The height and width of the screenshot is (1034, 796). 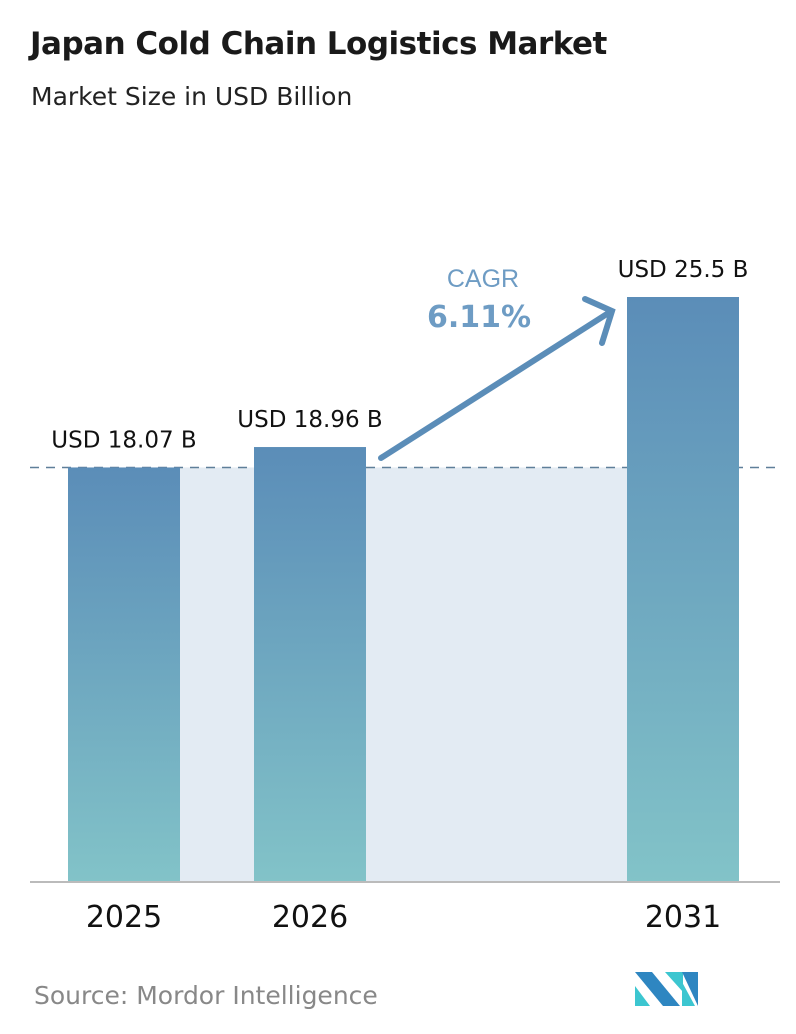 What do you see at coordinates (192, 96) in the screenshot?
I see `chart-subtitle: Market Size in USD Billion` at bounding box center [192, 96].